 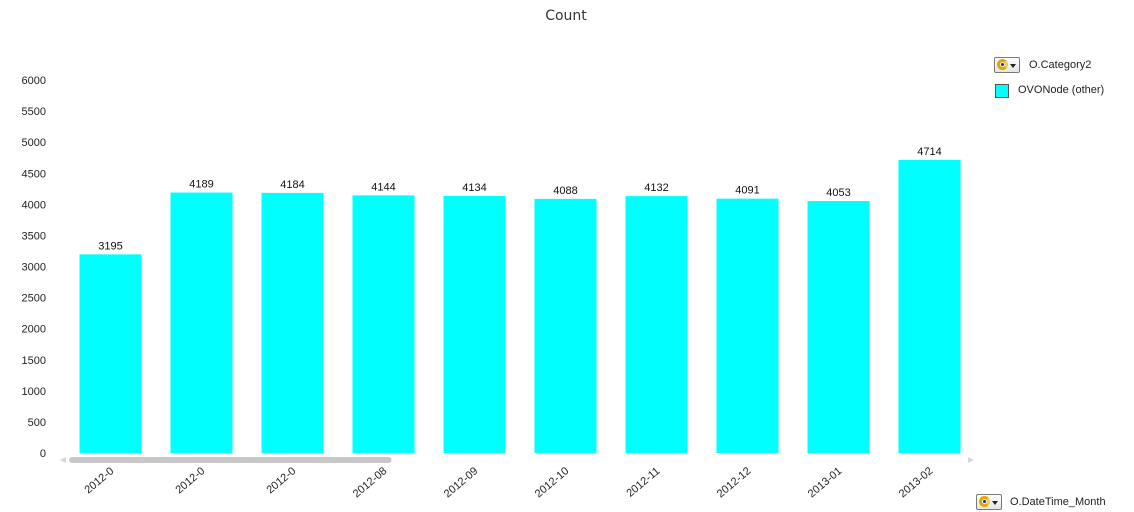 What do you see at coordinates (34, 236) in the screenshot?
I see `y-tick-label: 3500` at bounding box center [34, 236].